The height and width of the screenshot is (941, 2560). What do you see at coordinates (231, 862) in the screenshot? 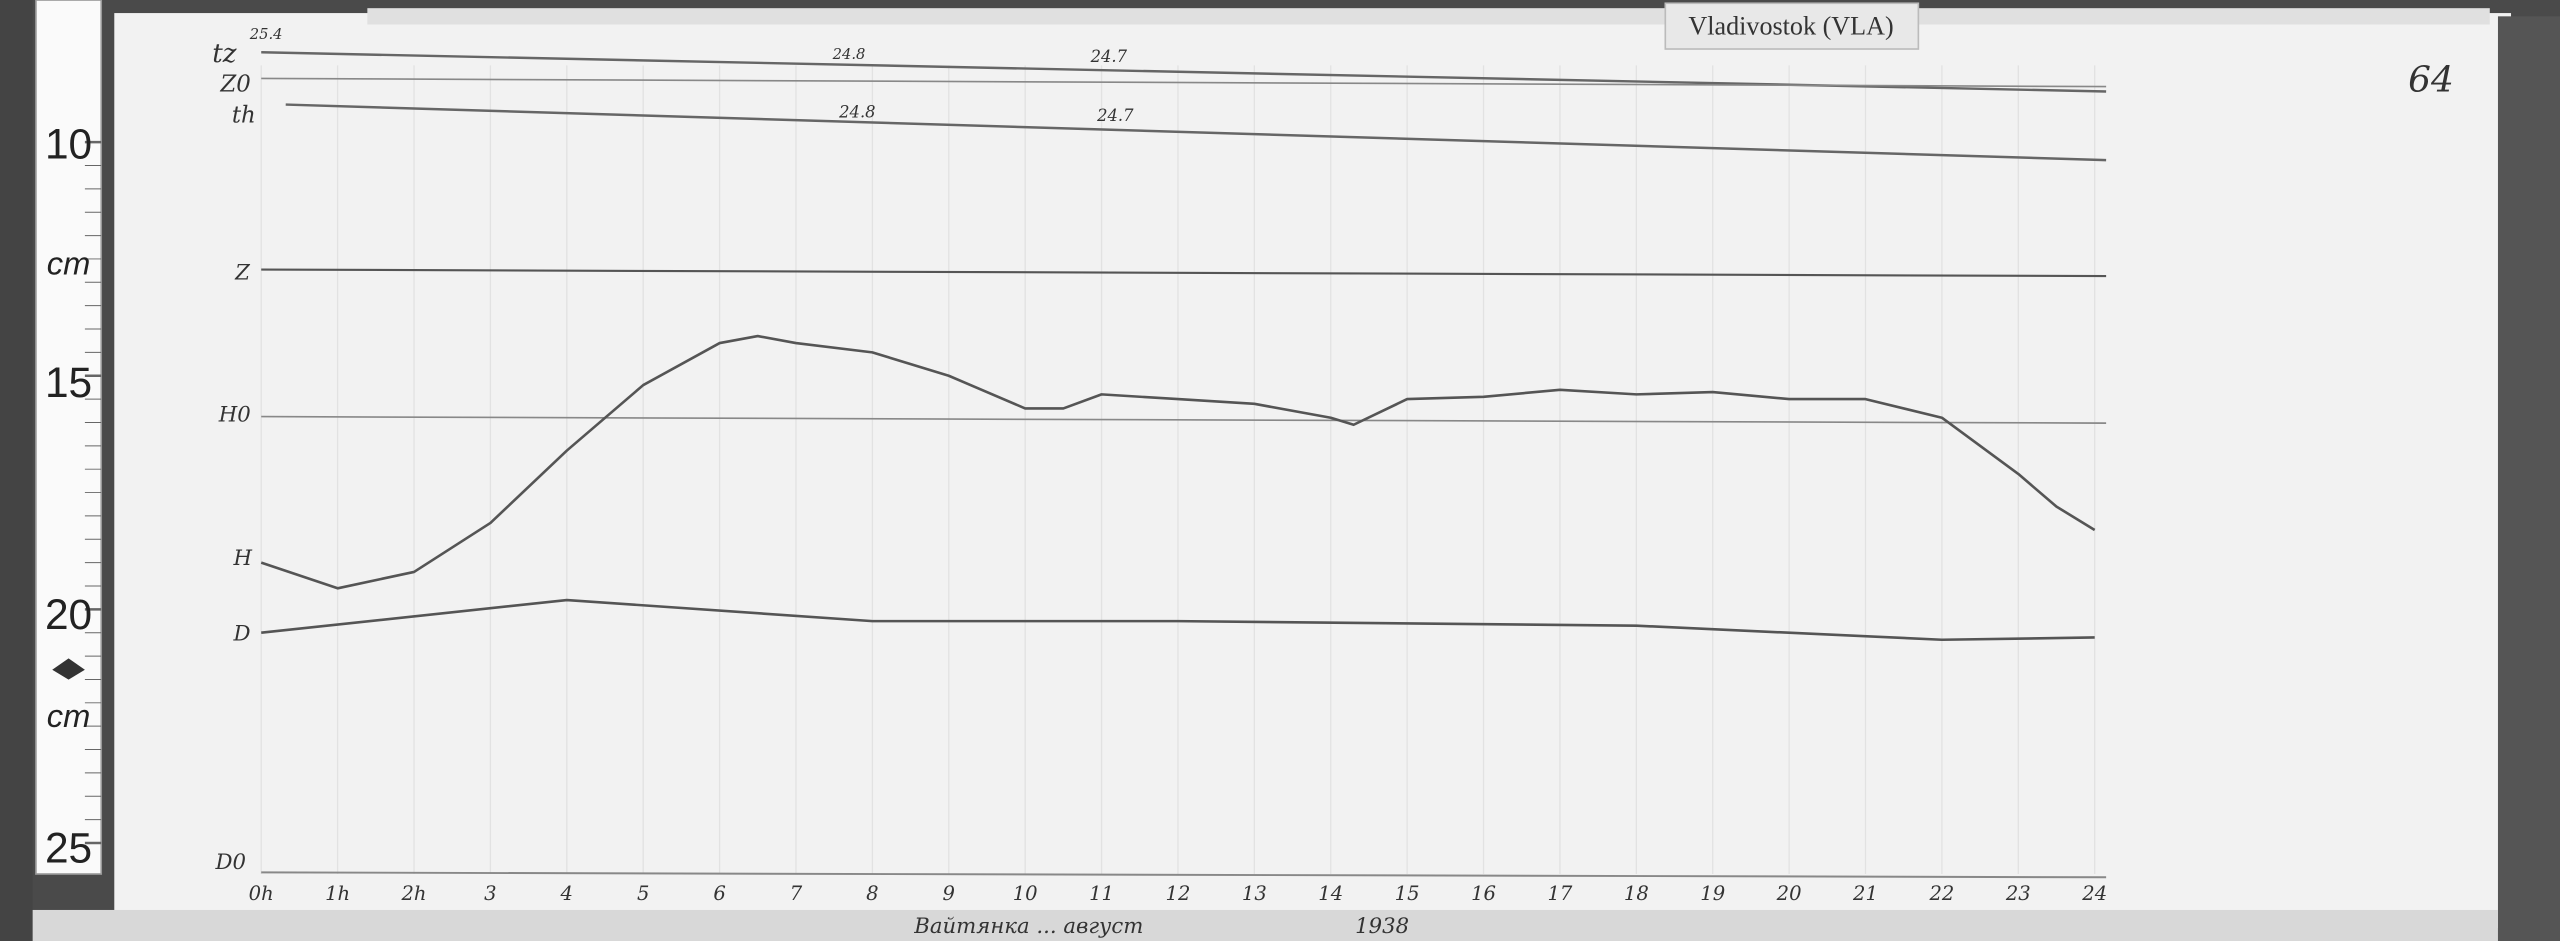
I see `trace-label-d0: D0` at bounding box center [231, 862].